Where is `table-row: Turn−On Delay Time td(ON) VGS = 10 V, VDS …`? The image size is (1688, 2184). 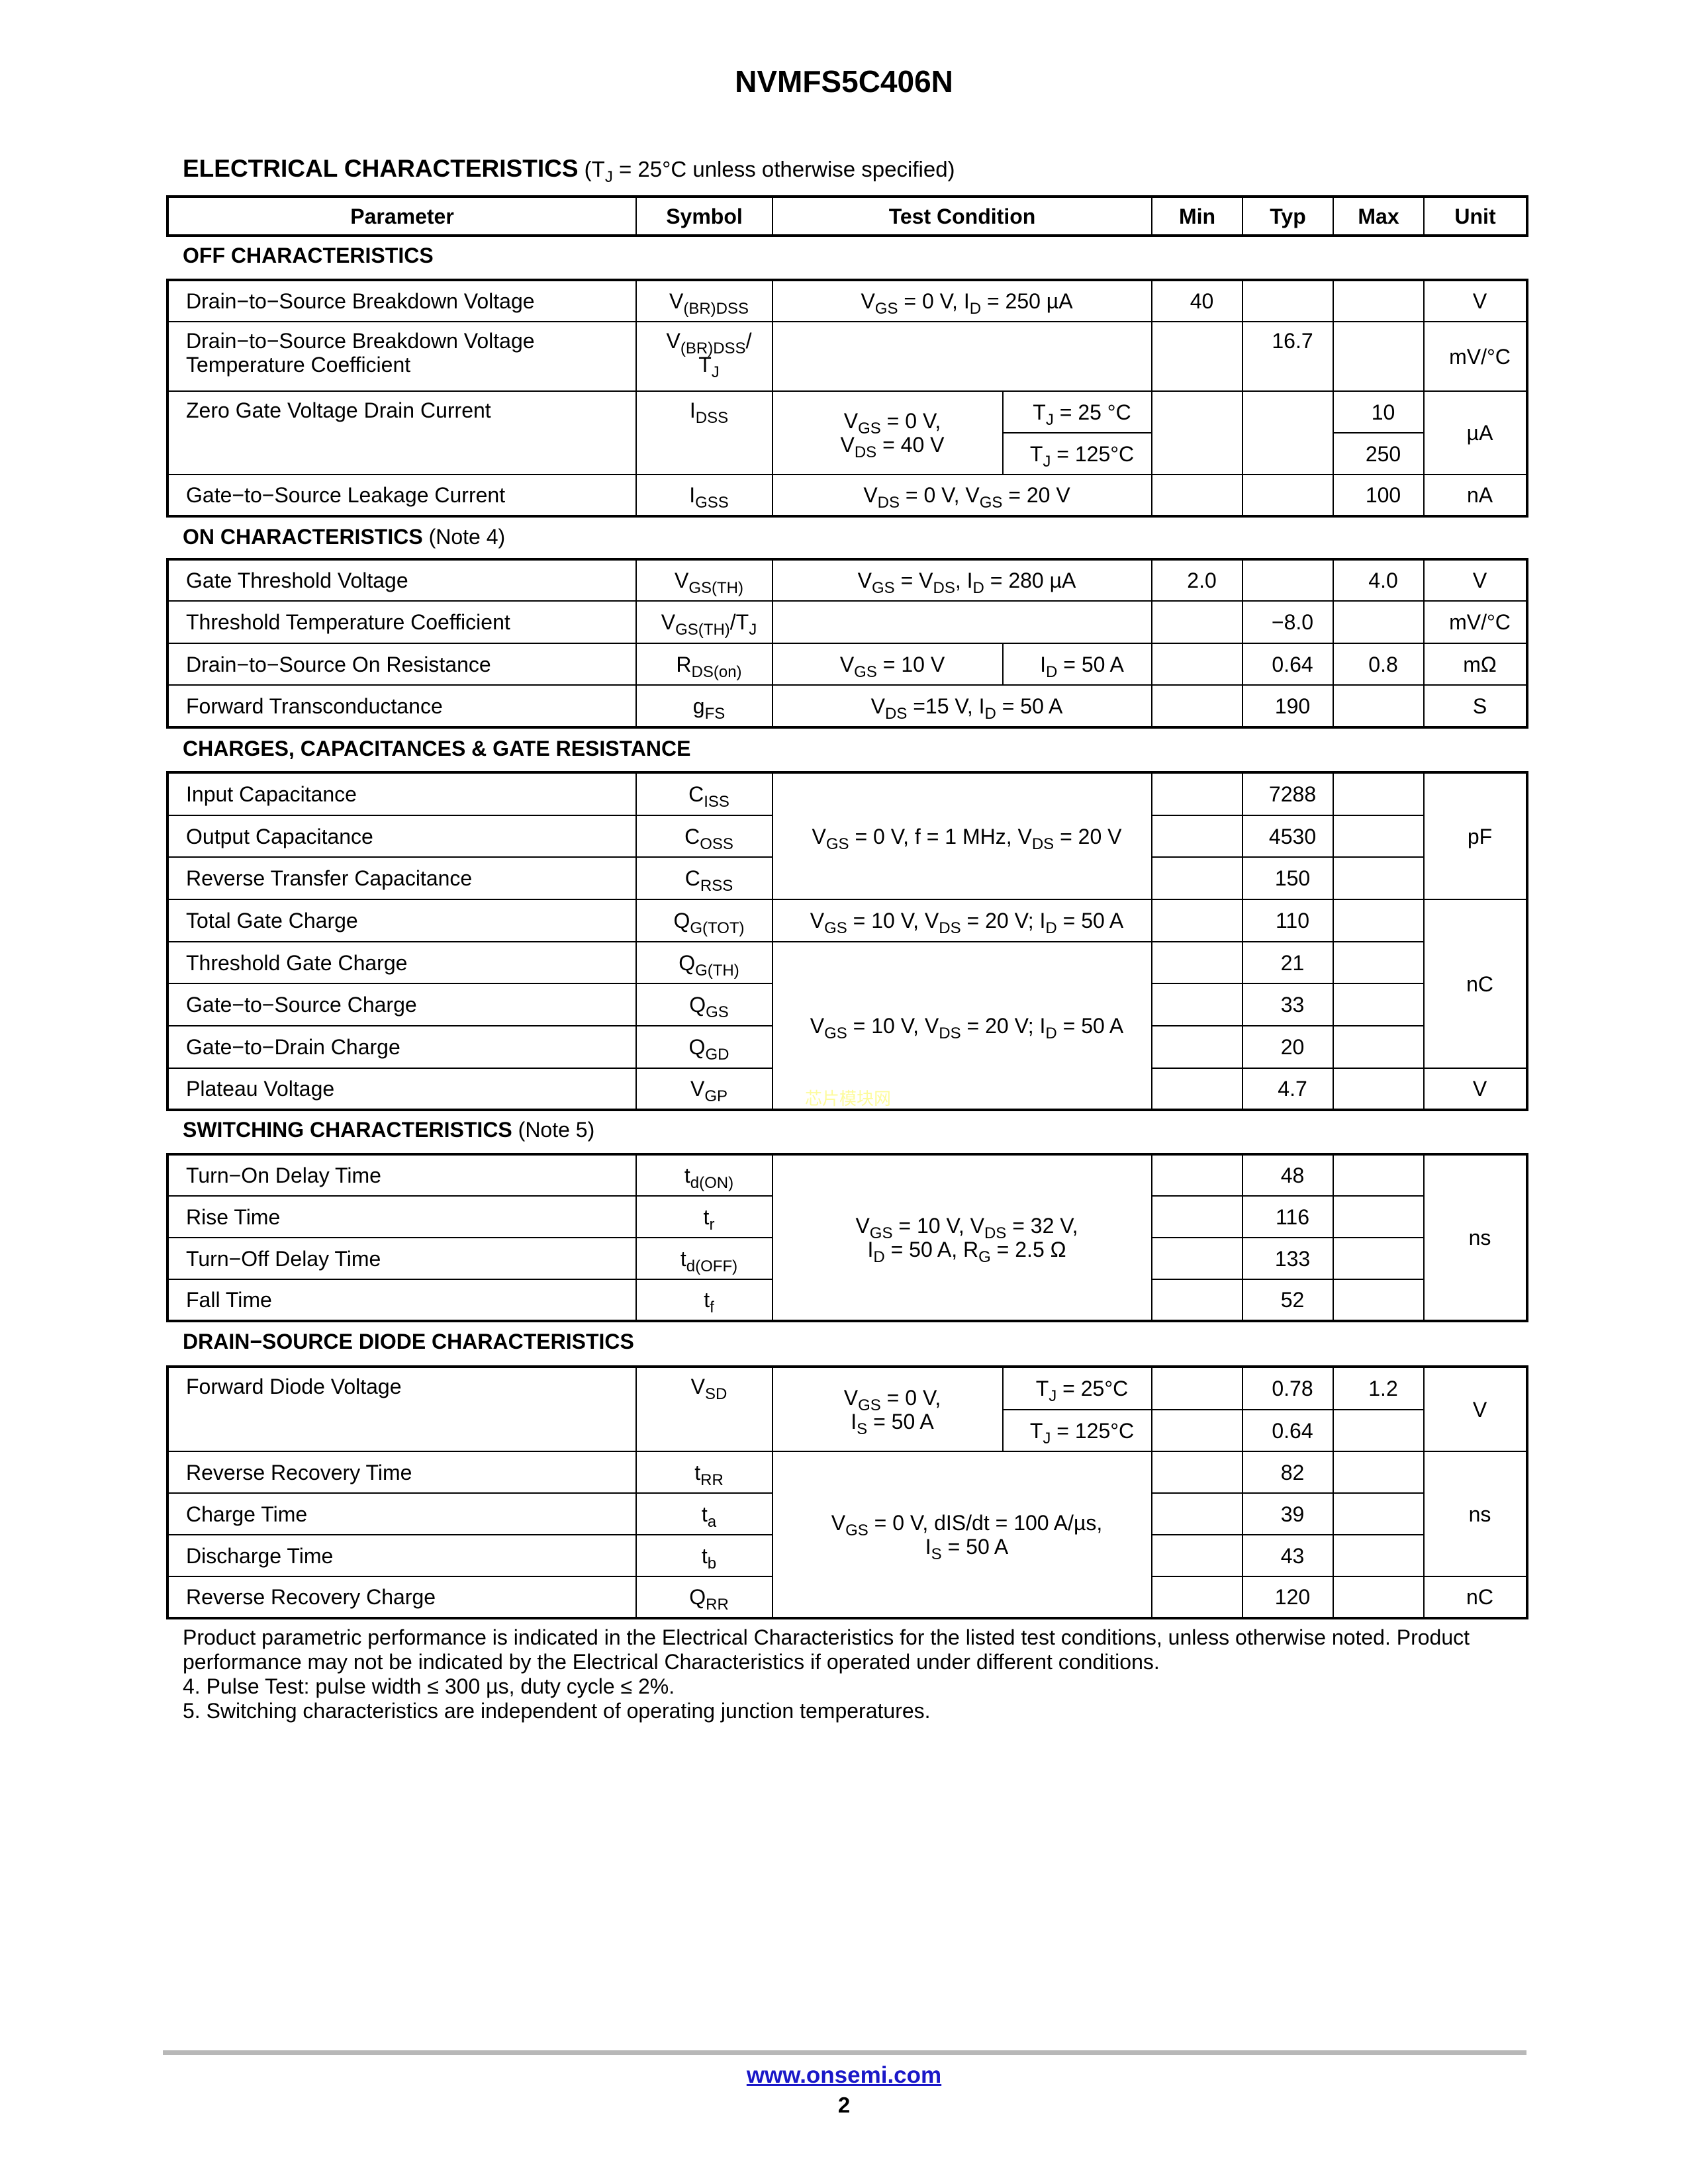 table-row: Turn−On Delay Time td(ON) VGS = 10 V, VDS … is located at coordinates (847, 1238).